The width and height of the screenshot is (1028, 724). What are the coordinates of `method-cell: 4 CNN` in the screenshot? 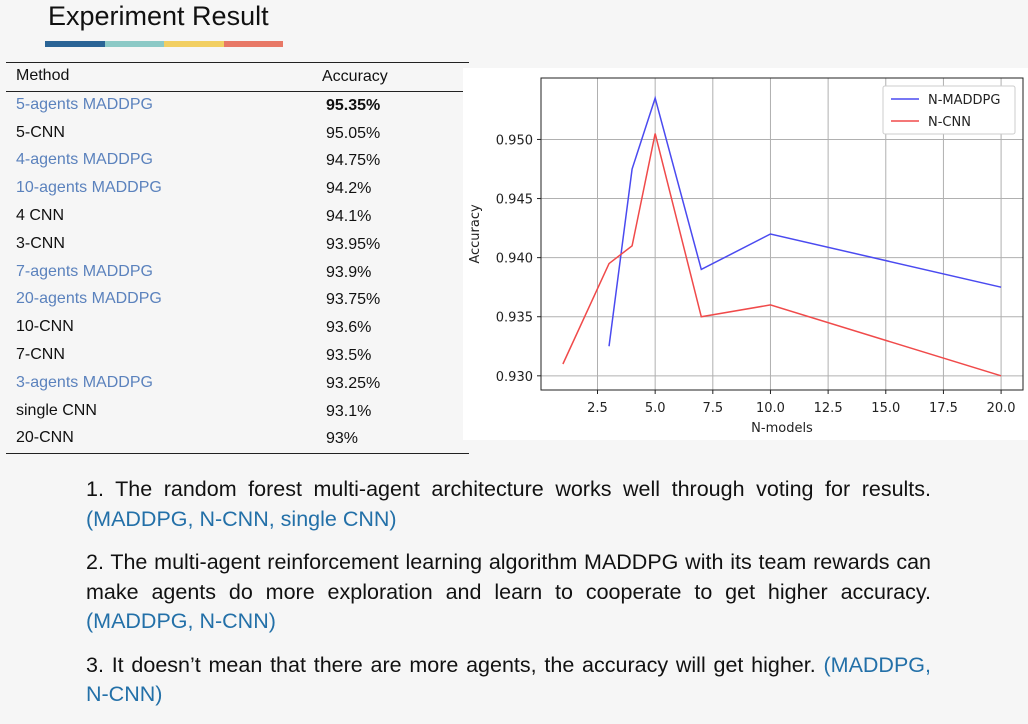 It's located at (40, 215).